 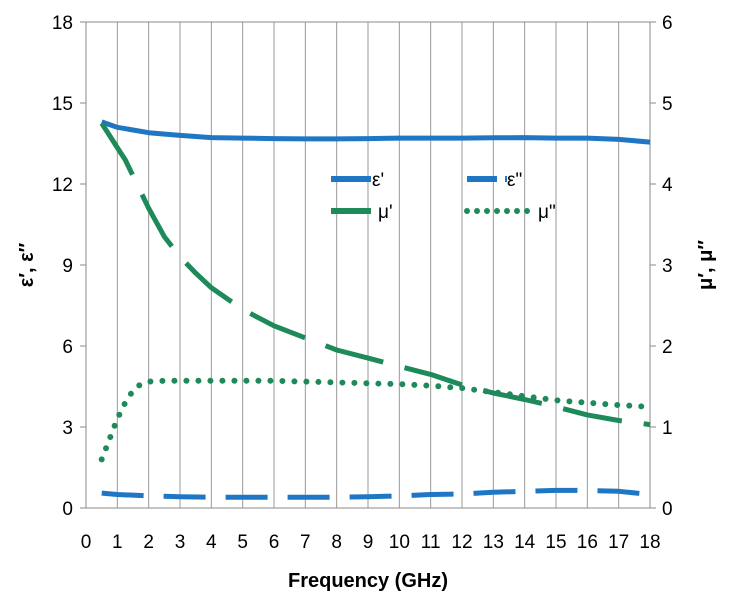 What do you see at coordinates (525, 542) in the screenshot?
I see `x-tick-label: 14` at bounding box center [525, 542].